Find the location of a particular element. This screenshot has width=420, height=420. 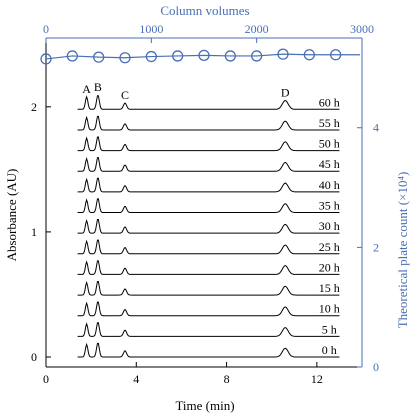

x-axis-label: Time (min) is located at coordinates (204, 405).